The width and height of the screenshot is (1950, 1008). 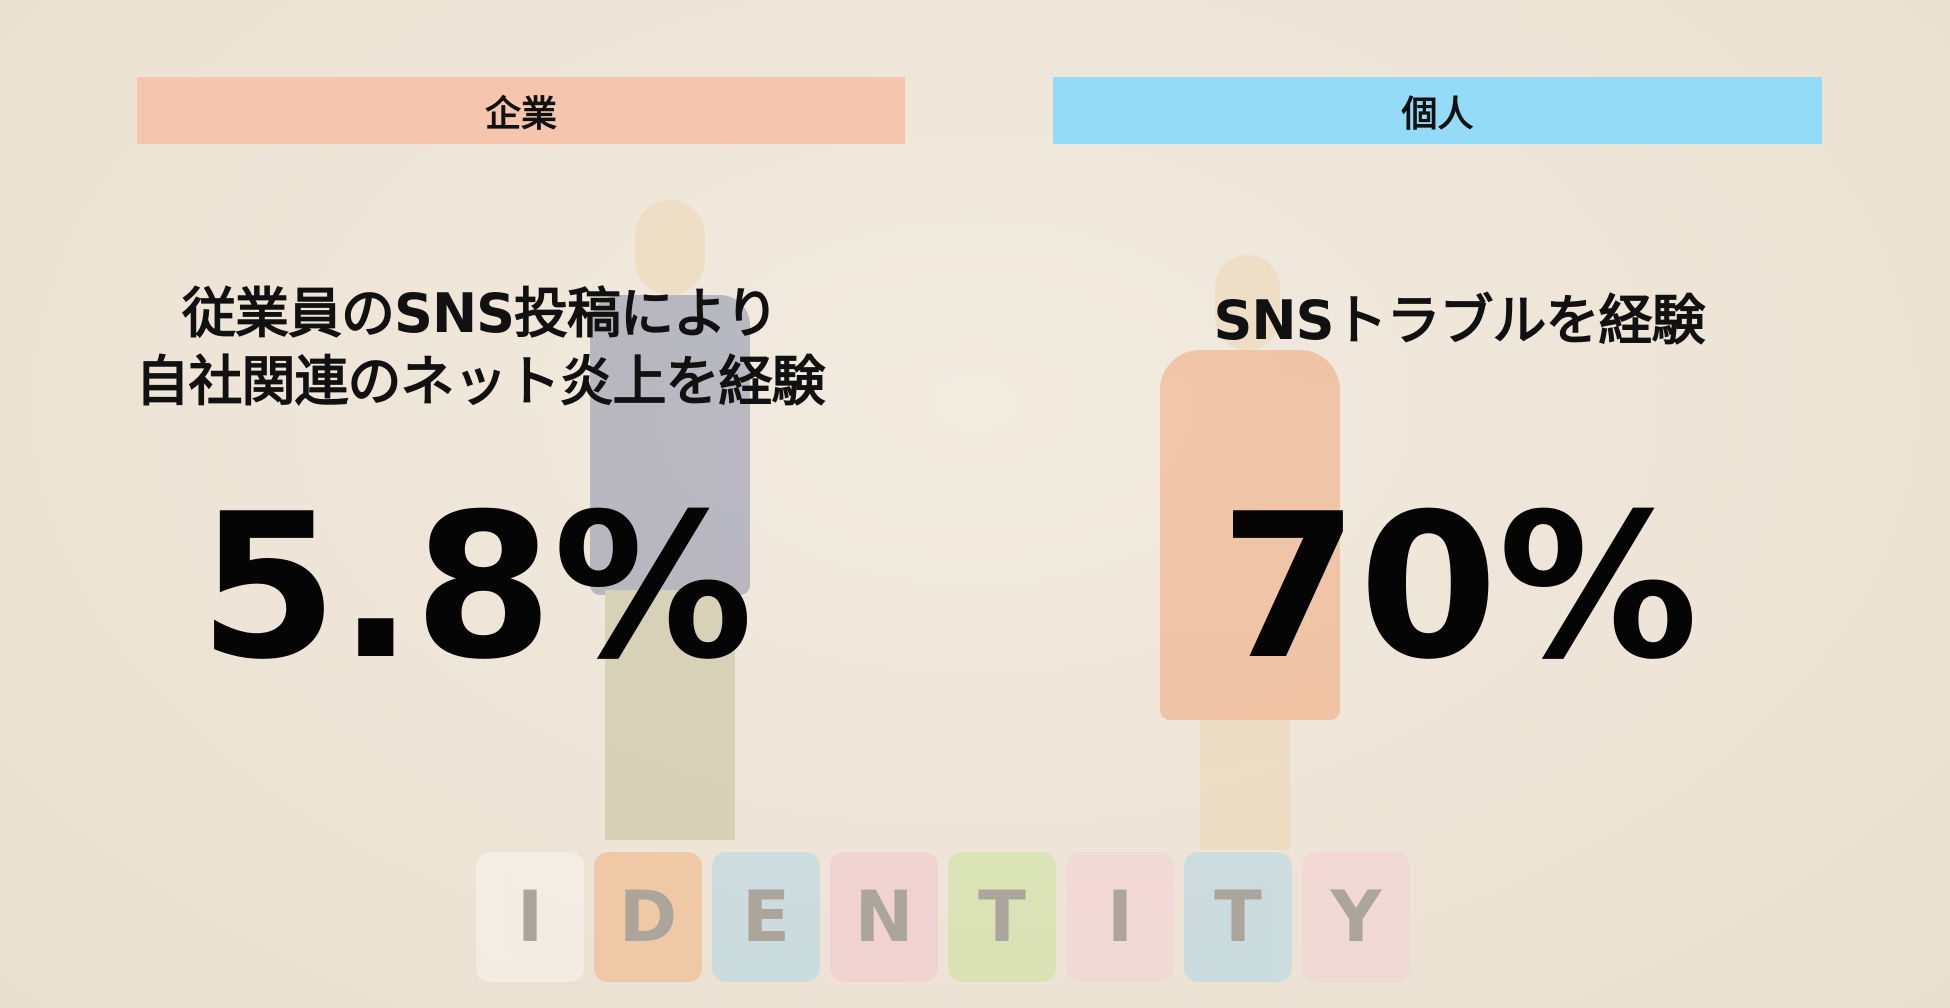 I want to click on individual-label-bar: 個人, so click(x=1437, y=110).